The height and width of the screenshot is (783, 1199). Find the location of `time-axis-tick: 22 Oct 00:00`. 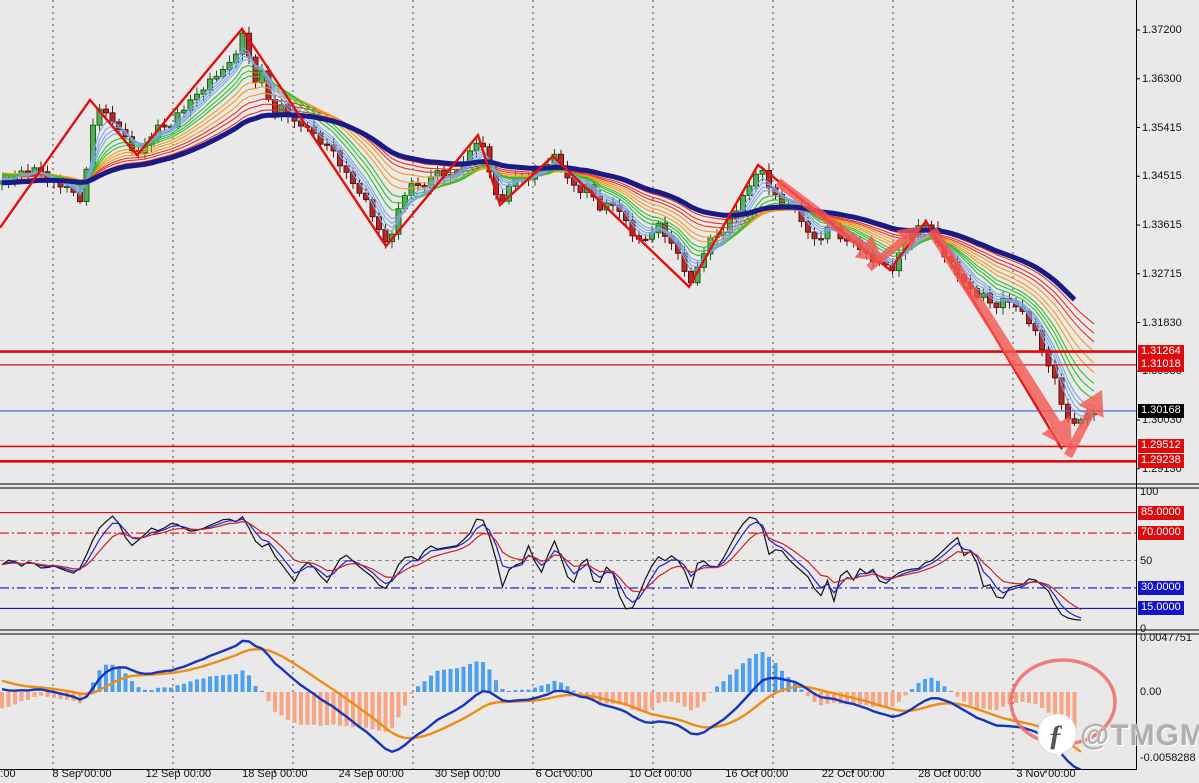

time-axis-tick: 22 Oct 00:00 is located at coordinates (853, 774).